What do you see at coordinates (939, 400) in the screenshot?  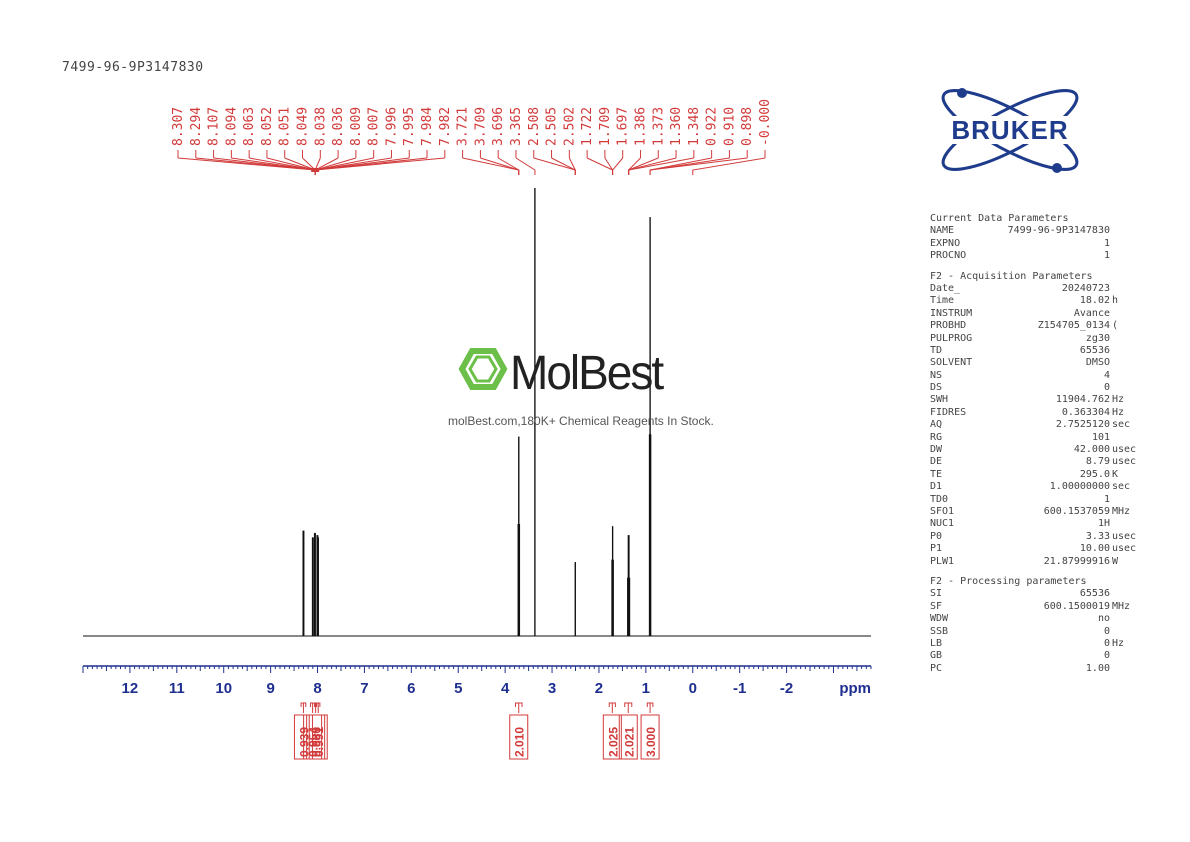 I see `param-name: SWH` at bounding box center [939, 400].